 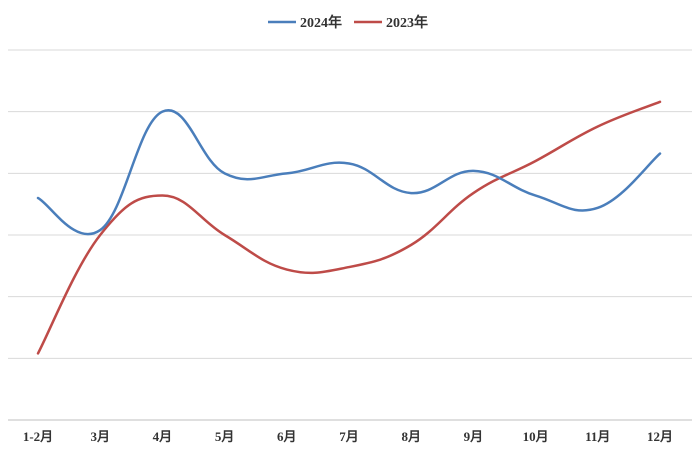 I want to click on legend: 2024年 2023年, so click(x=348, y=22).